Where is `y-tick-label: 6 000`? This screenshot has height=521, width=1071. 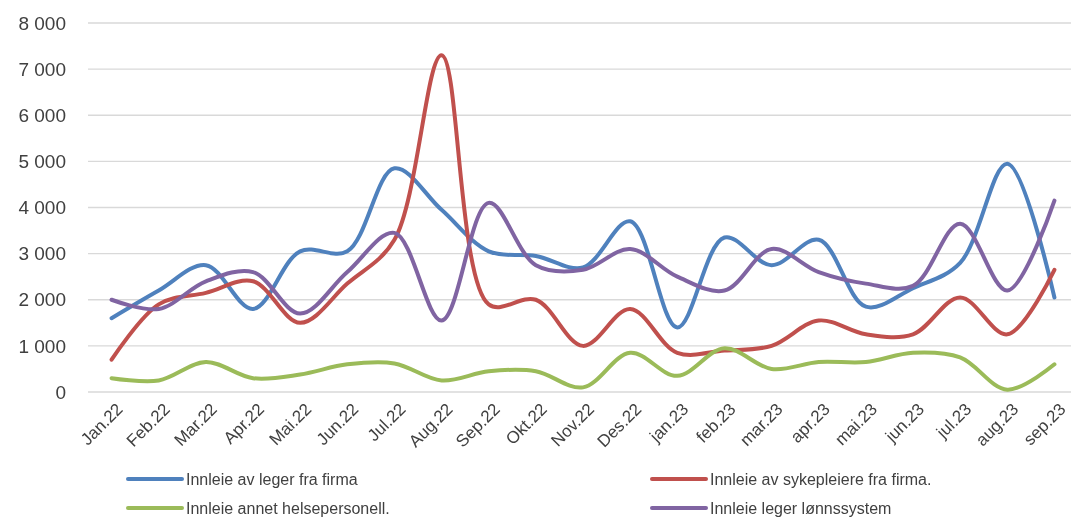 y-tick-label: 6 000 is located at coordinates (42, 115).